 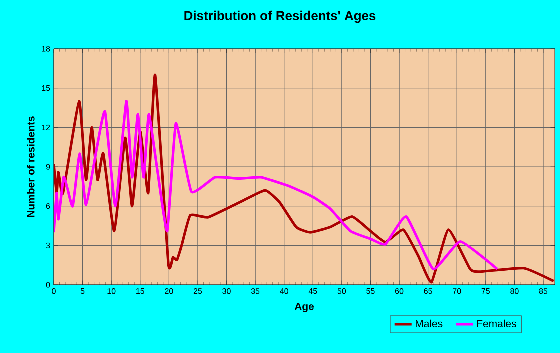 I want to click on x-axis-title: Age, so click(x=304, y=307).